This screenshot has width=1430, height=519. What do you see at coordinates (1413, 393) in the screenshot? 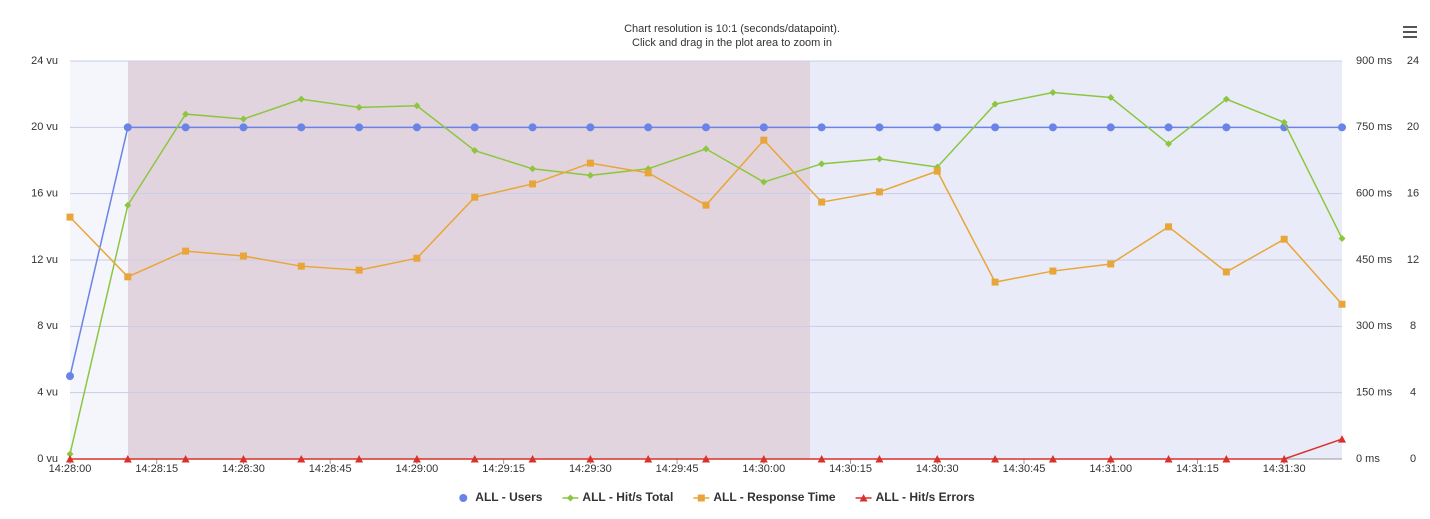
I see `y3-tick-label: 4` at bounding box center [1413, 393].